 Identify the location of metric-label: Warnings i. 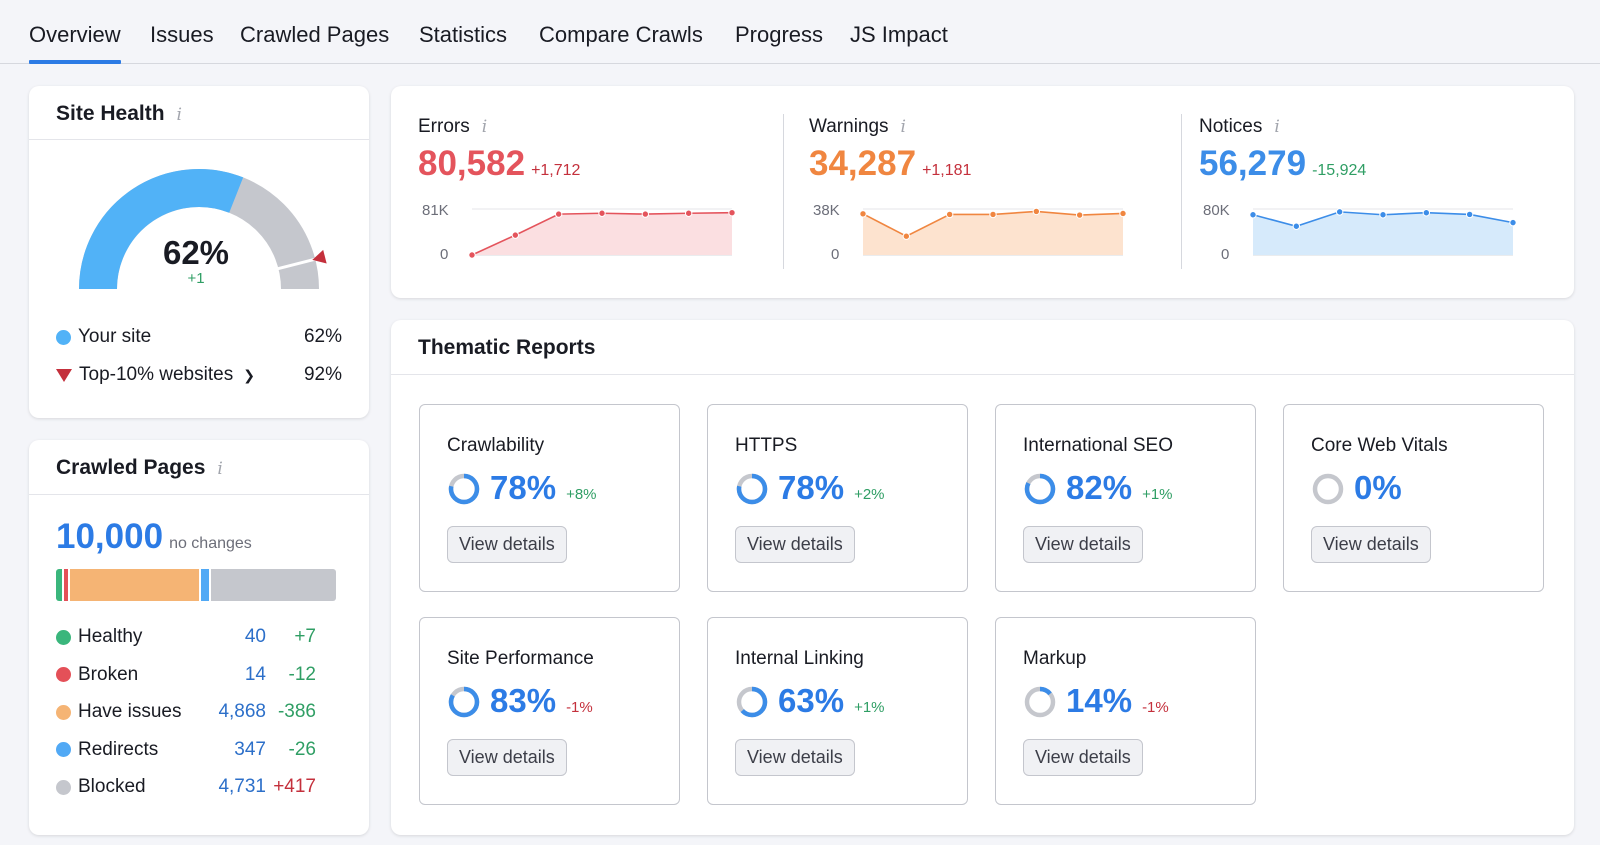
(857, 126).